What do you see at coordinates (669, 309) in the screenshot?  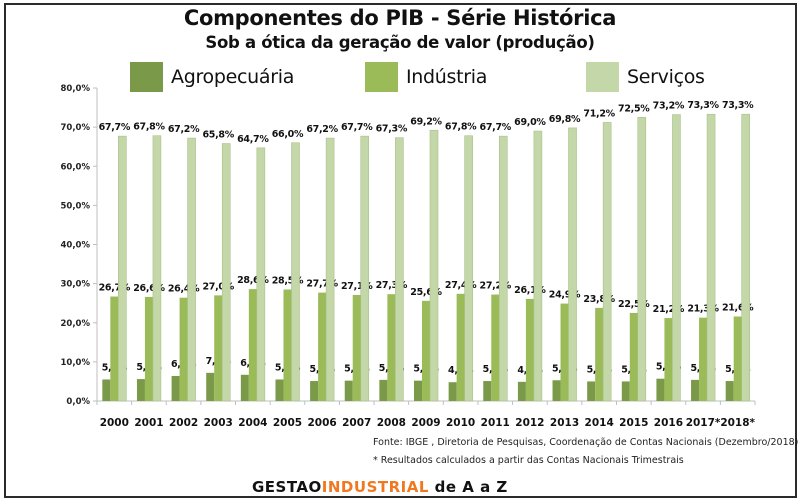 I see `data-label: 21,2%` at bounding box center [669, 309].